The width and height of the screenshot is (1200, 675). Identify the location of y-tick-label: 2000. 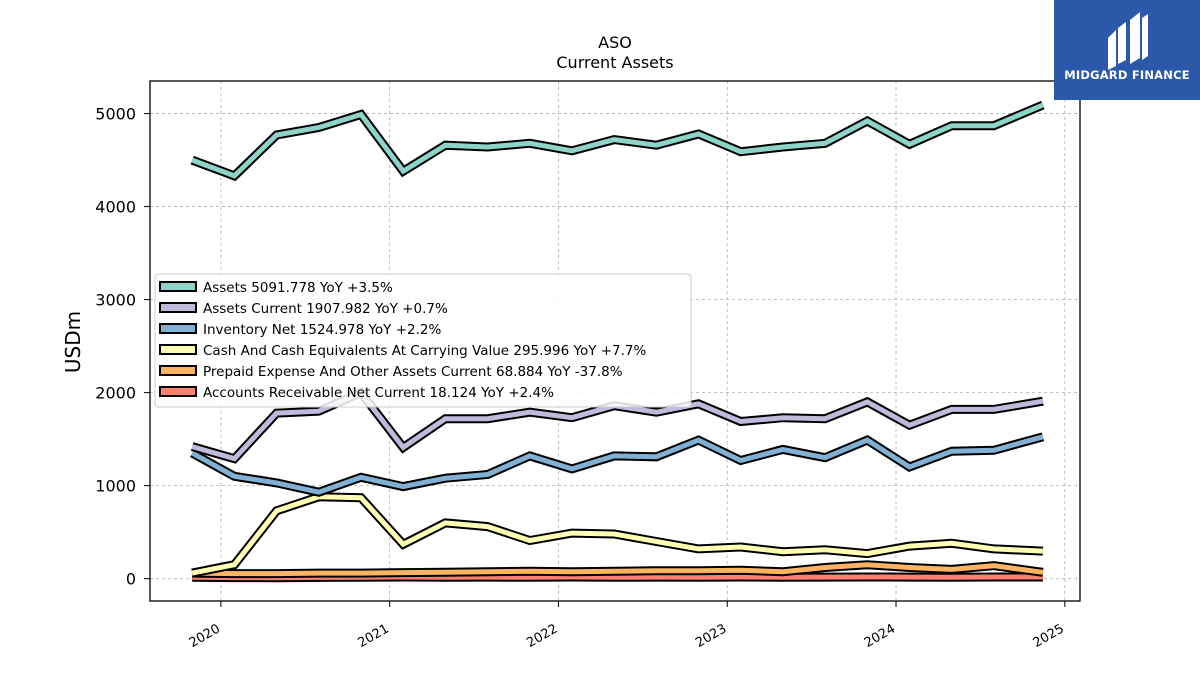
(115, 393).